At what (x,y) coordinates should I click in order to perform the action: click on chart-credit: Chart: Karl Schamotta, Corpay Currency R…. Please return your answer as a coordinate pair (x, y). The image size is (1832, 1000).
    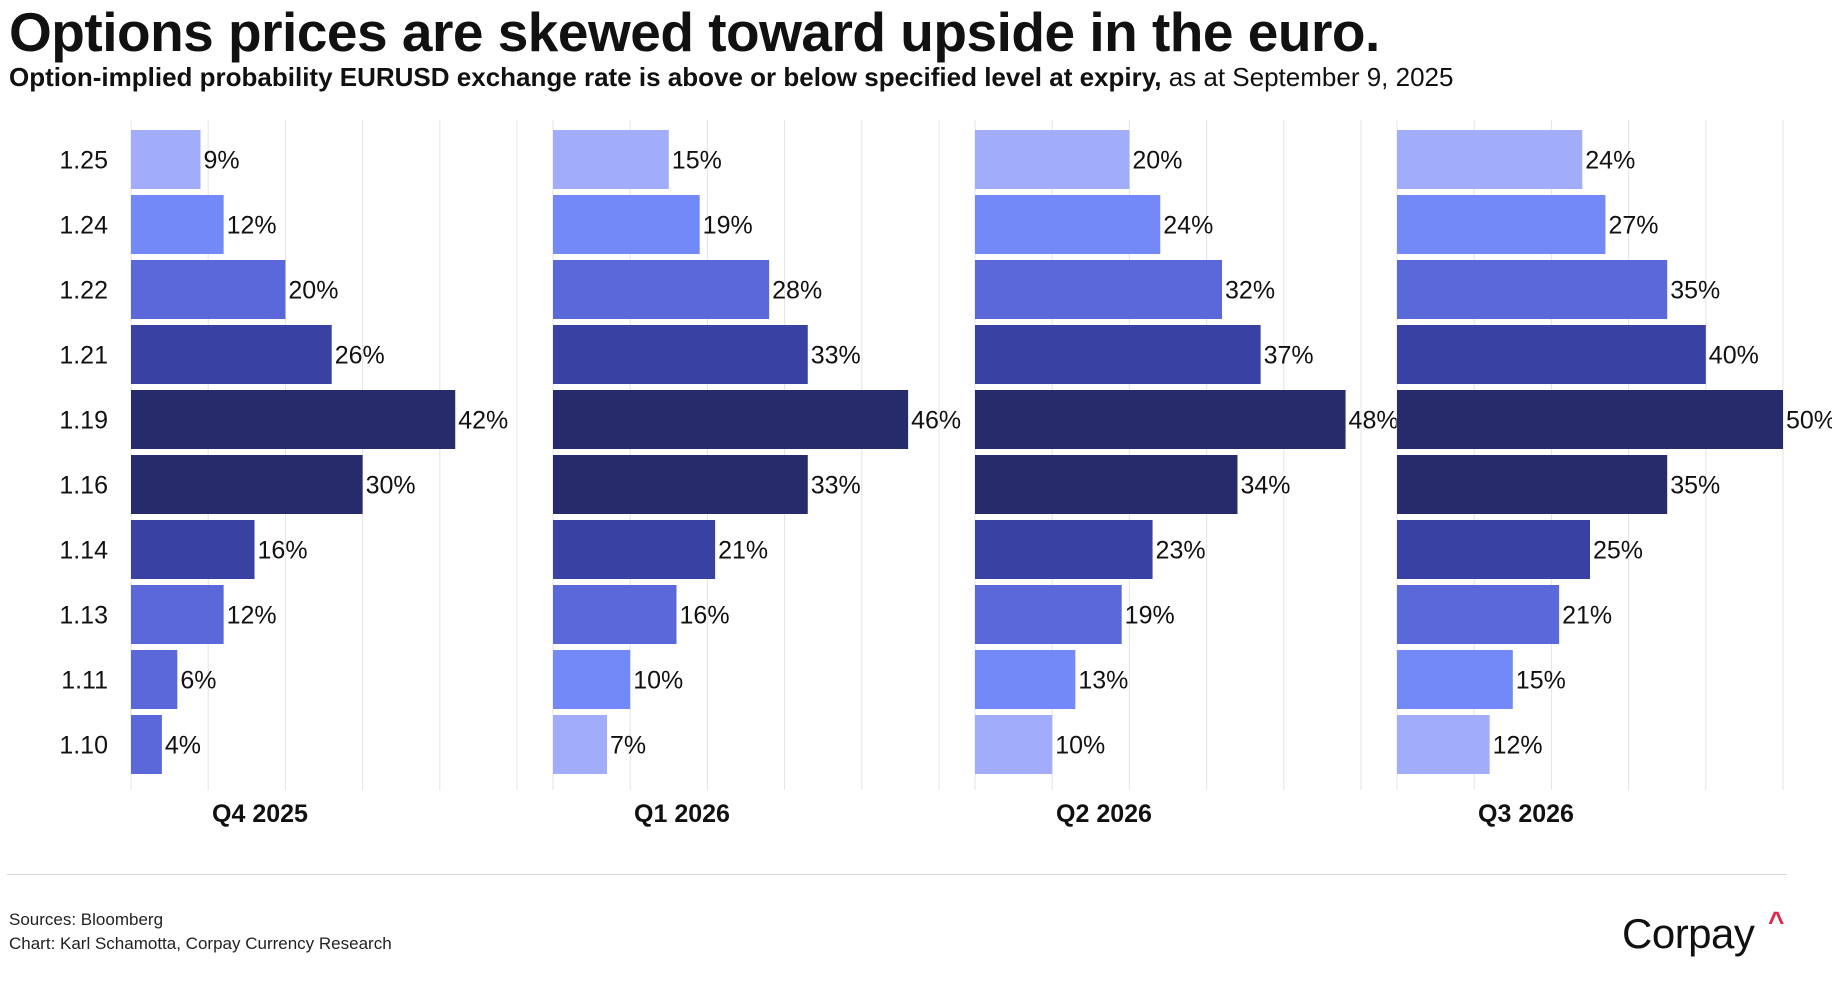
    Looking at the image, I should click on (200, 943).